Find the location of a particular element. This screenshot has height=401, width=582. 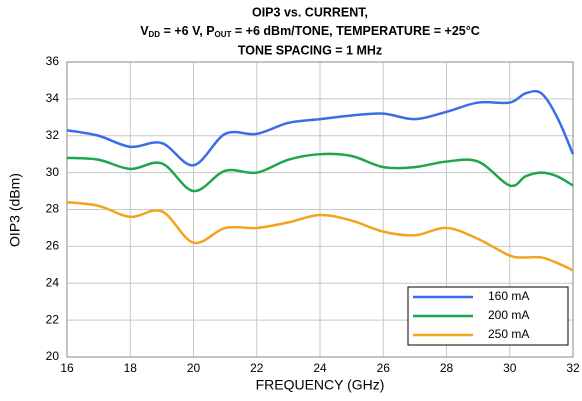

subtitle-part: = +6 dBm/TONE, TEMPERATURE = +25°C is located at coordinates (355, 31).